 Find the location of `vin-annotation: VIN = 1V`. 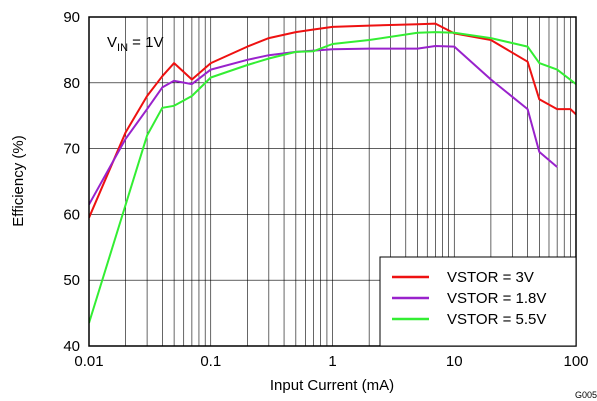

vin-annotation: VIN = 1V is located at coordinates (135, 44).